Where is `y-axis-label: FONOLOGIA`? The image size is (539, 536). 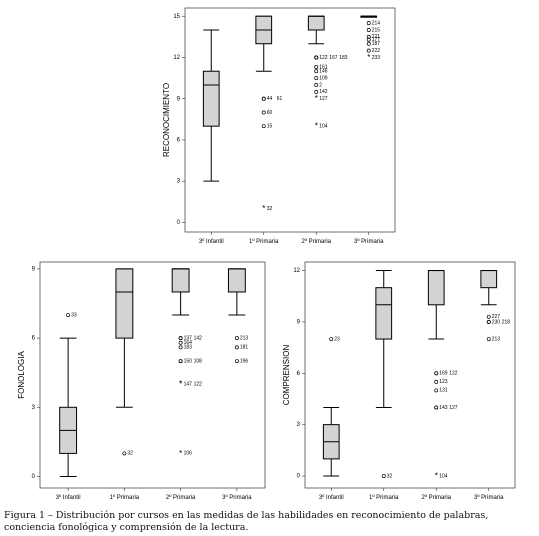 y-axis-label: FONOLOGIA is located at coordinates (21, 375).